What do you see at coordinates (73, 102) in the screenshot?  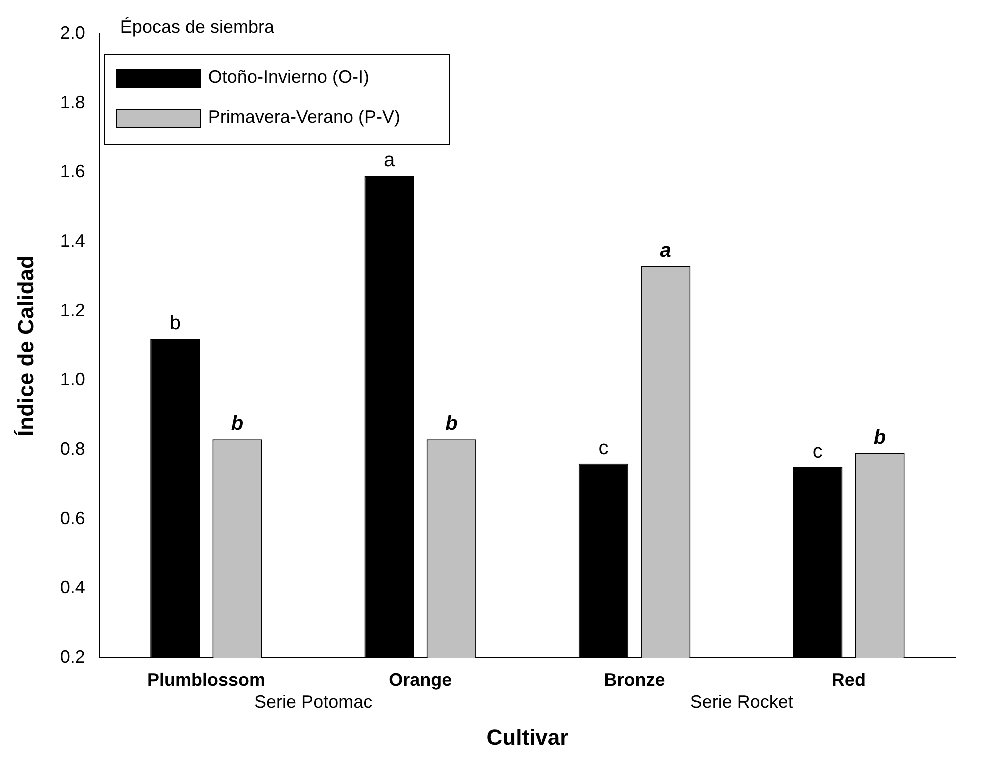 I see `y-tick-label: 1.8` at bounding box center [73, 102].